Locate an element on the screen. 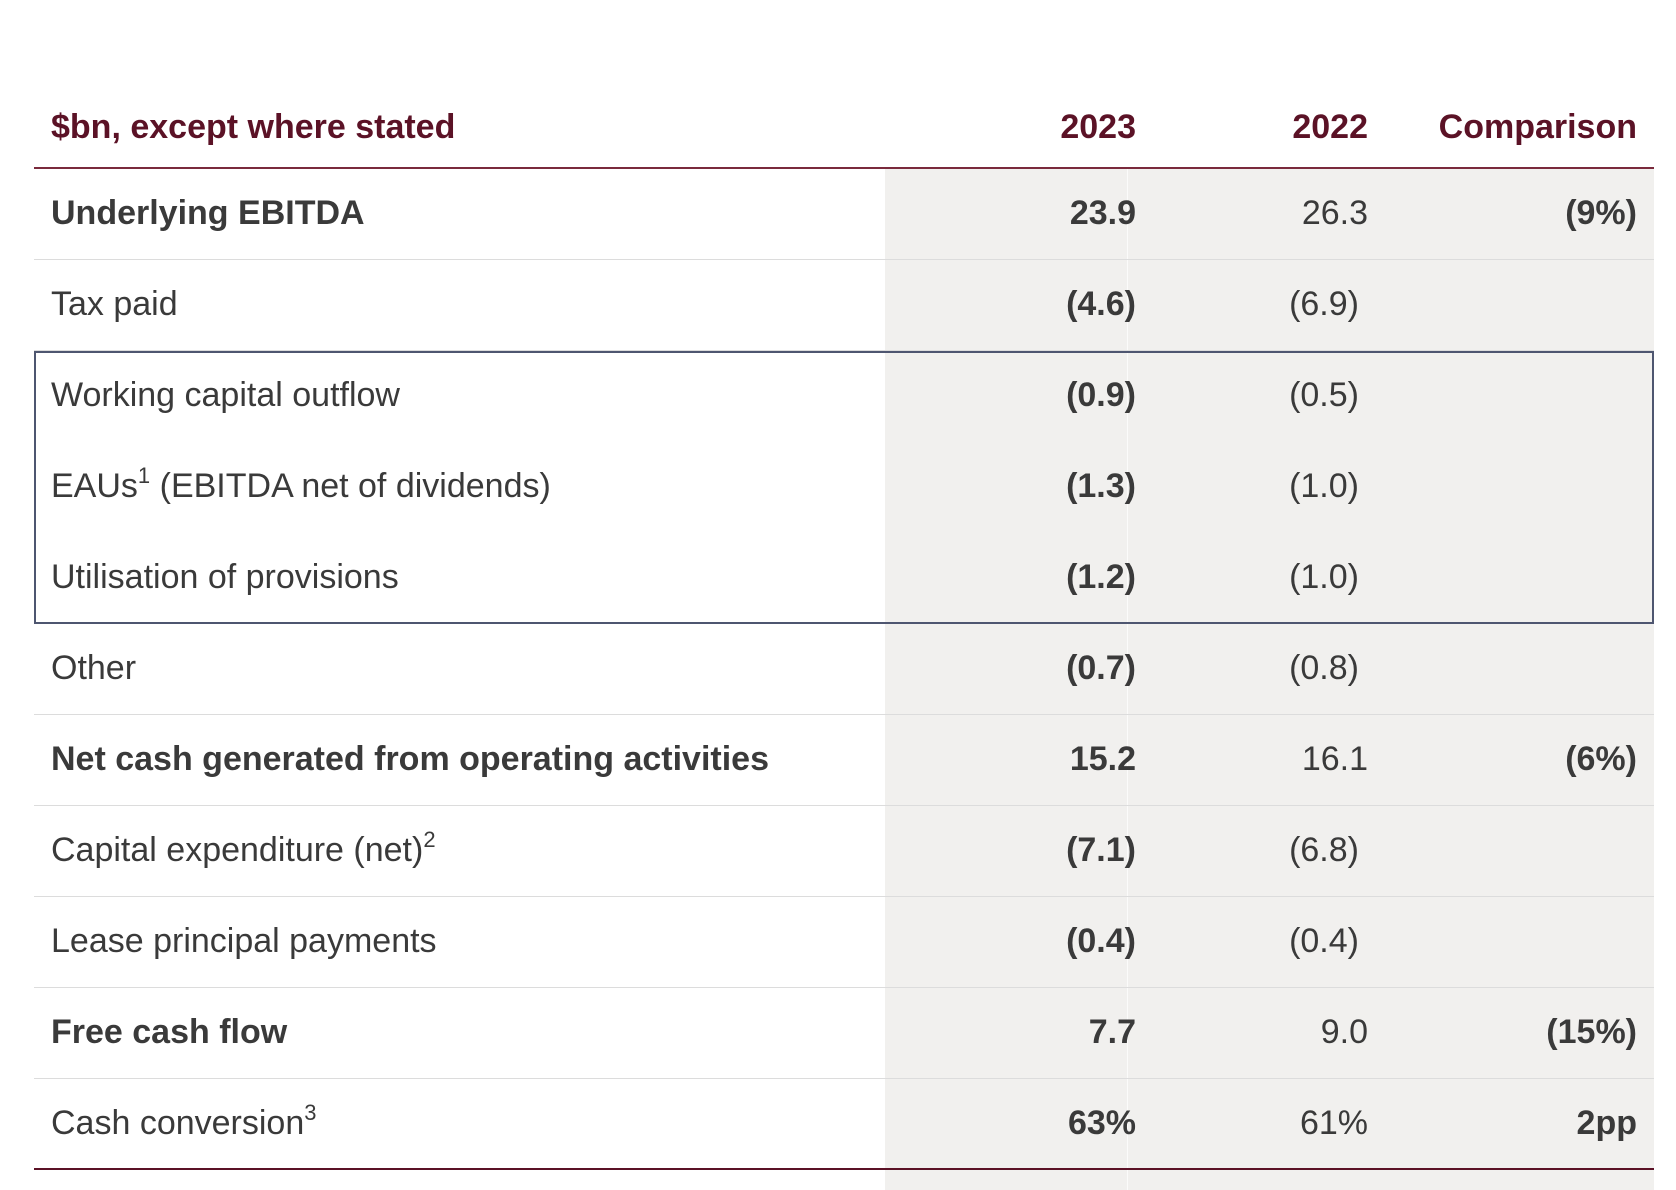 Image resolution: width=1676 pixels, height=1190 pixels. value-2022: (6.8) is located at coordinates (1277, 851).